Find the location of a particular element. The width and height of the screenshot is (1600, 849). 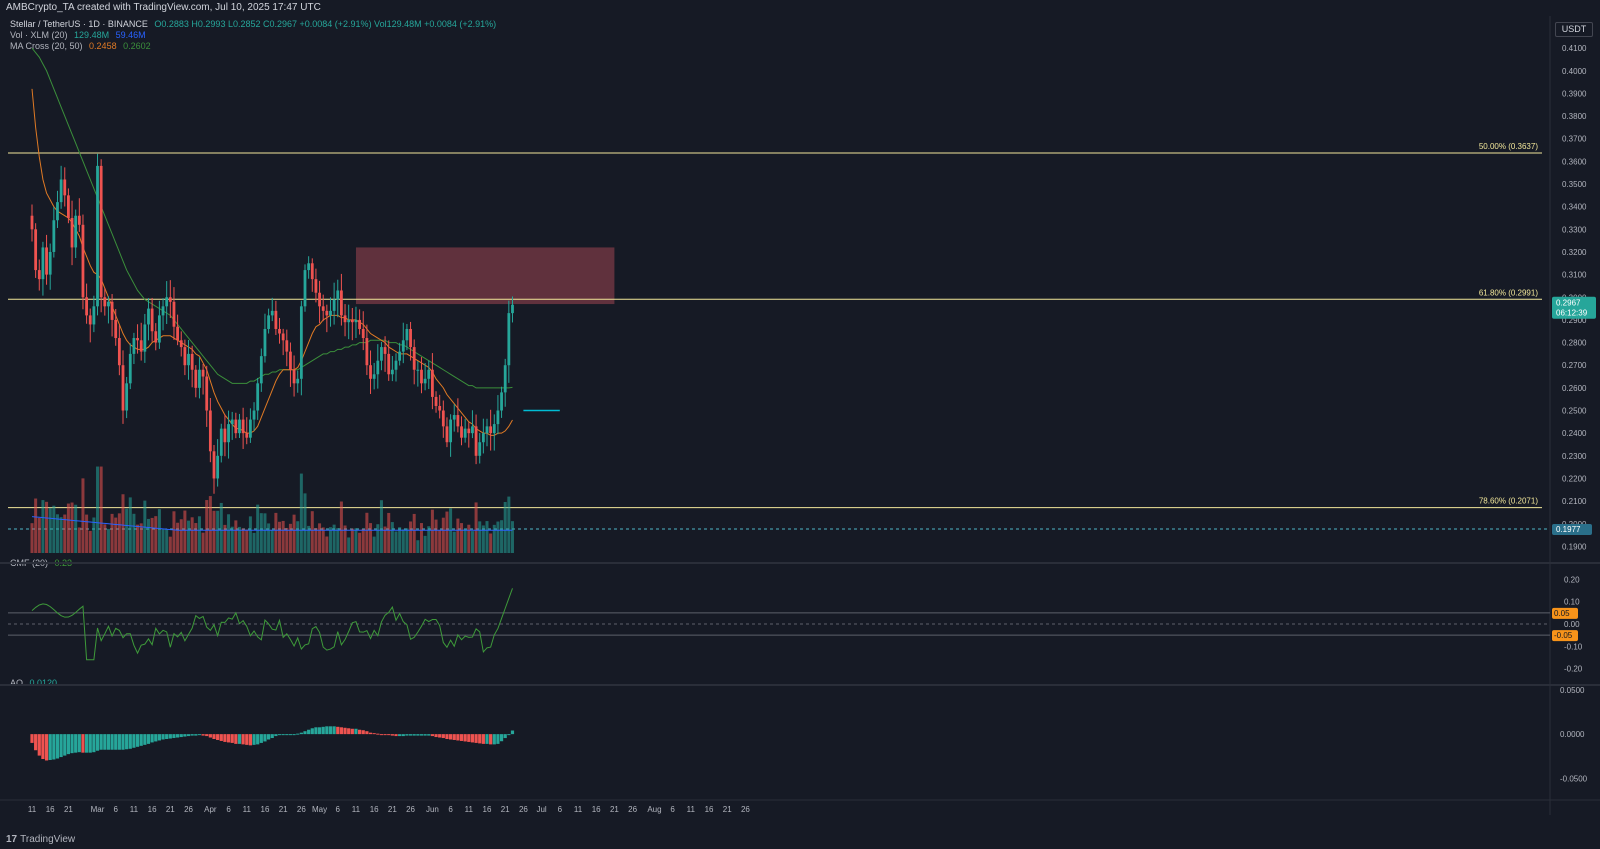

resistance-zone is located at coordinates (485, 276).